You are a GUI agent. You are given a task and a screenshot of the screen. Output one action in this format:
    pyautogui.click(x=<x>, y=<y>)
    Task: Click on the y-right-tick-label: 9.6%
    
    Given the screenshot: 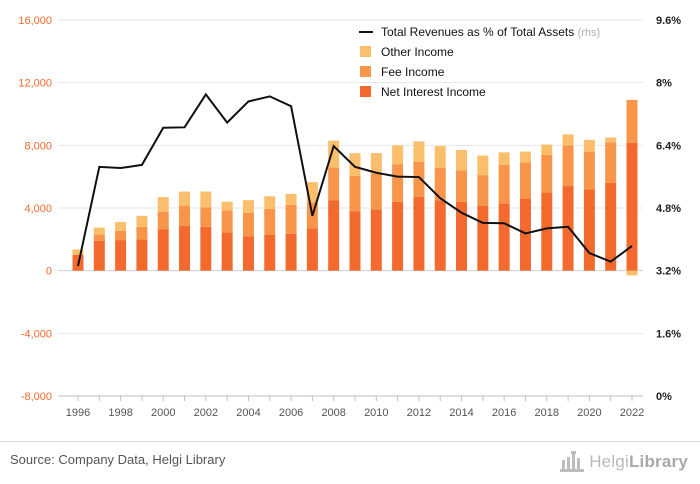 What is the action you would take?
    pyautogui.click(x=668, y=21)
    